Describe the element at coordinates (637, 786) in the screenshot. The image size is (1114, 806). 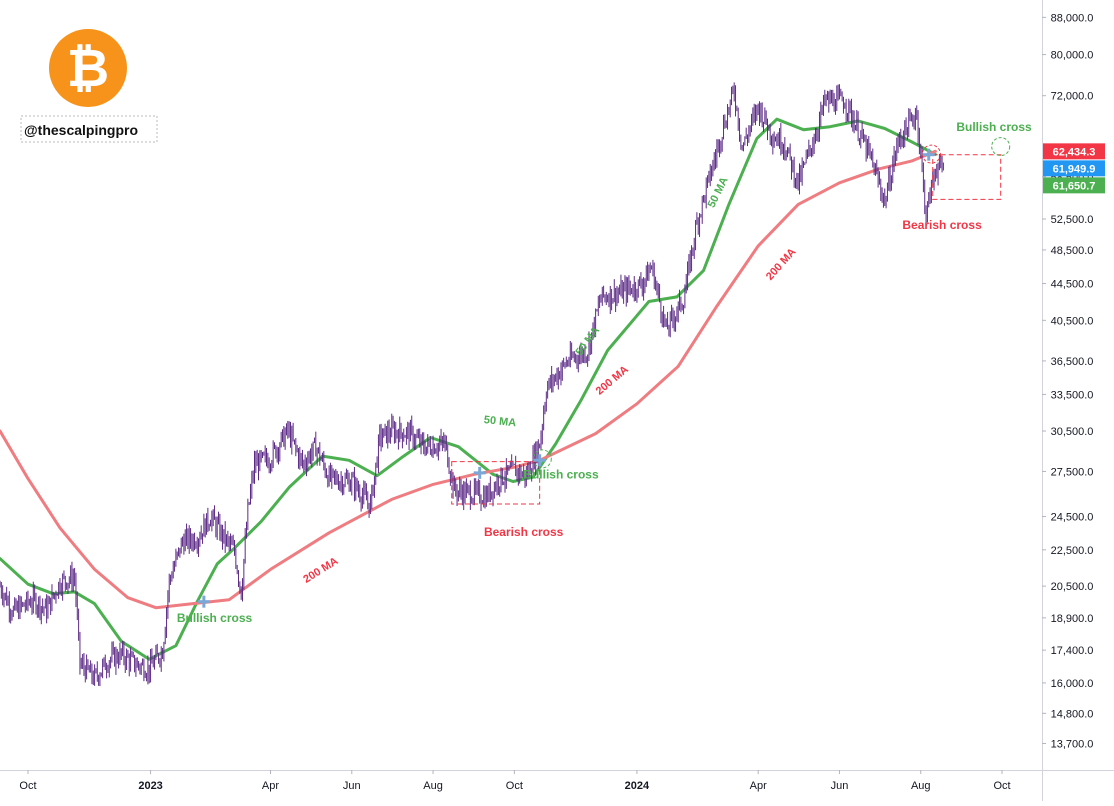
I see `x-tick-label: 2024` at that location.